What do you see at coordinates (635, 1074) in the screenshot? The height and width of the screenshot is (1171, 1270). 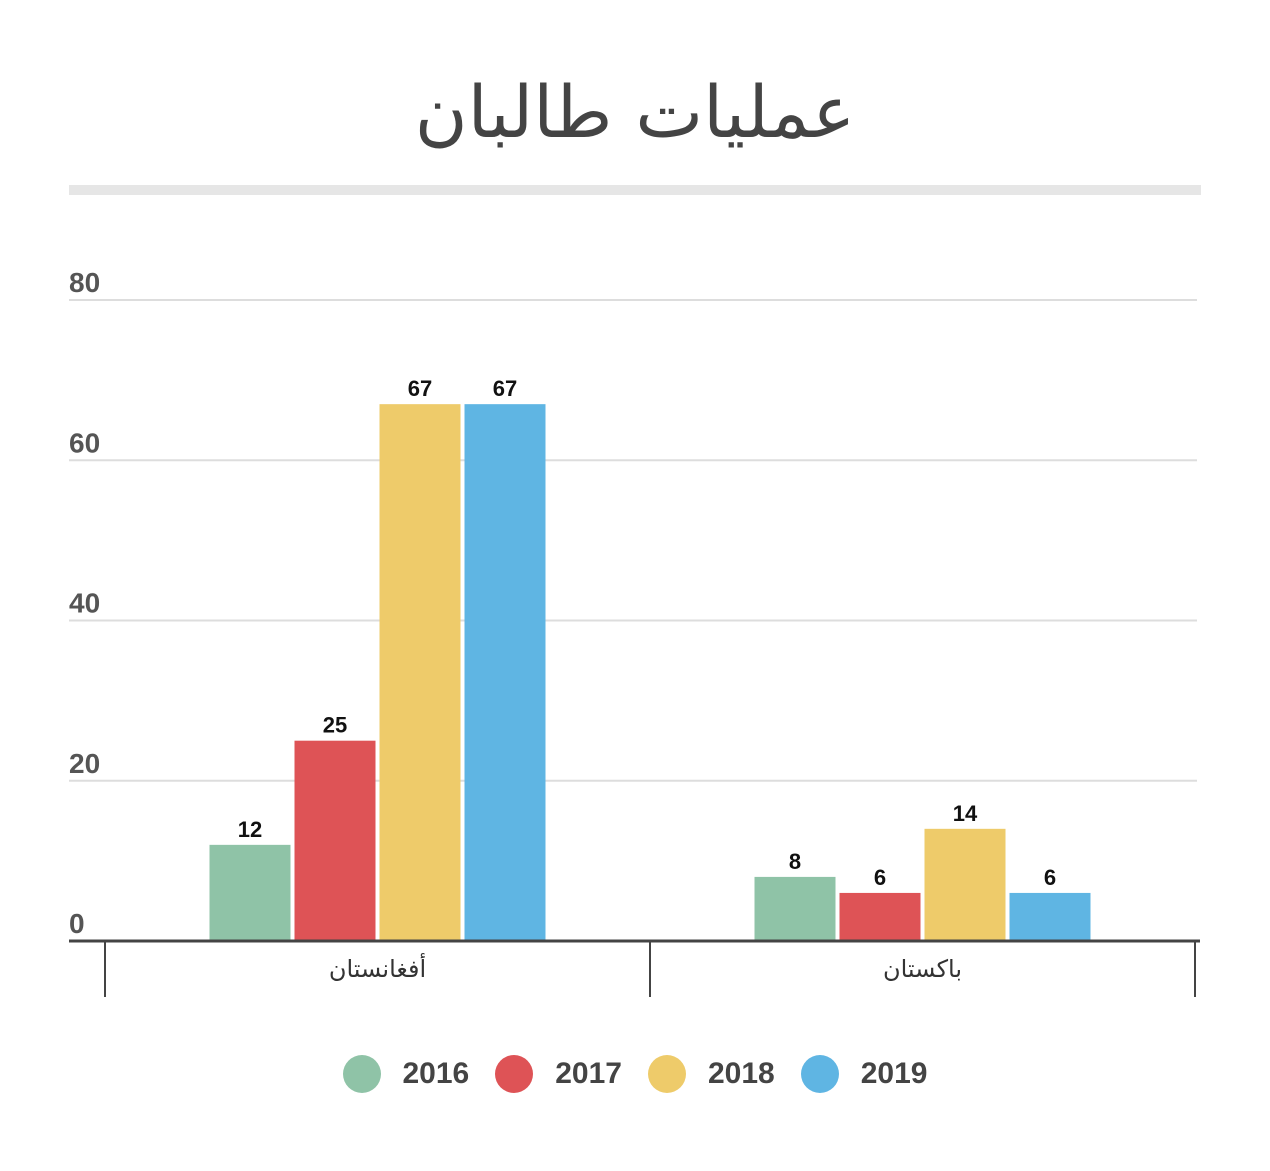 I see `legend: 2016 2017 2018 2019` at bounding box center [635, 1074].